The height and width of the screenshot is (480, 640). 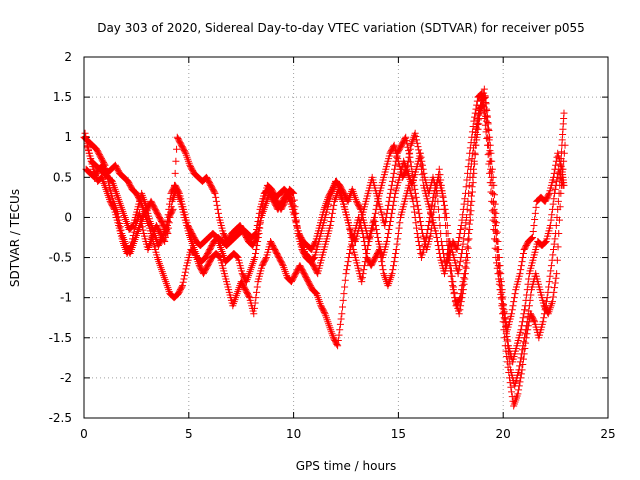 I want to click on x-tick-label: 25, so click(x=607, y=434).